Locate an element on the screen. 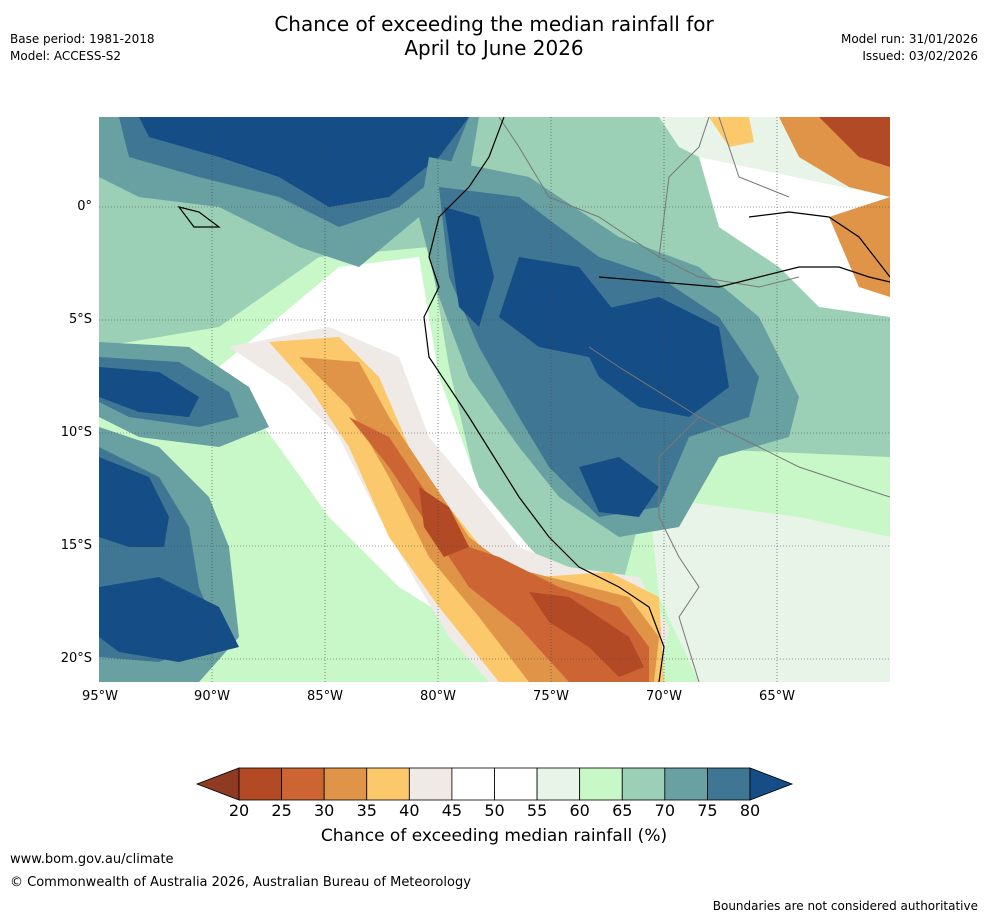  colorbar-arrow-high is located at coordinates (771, 784).